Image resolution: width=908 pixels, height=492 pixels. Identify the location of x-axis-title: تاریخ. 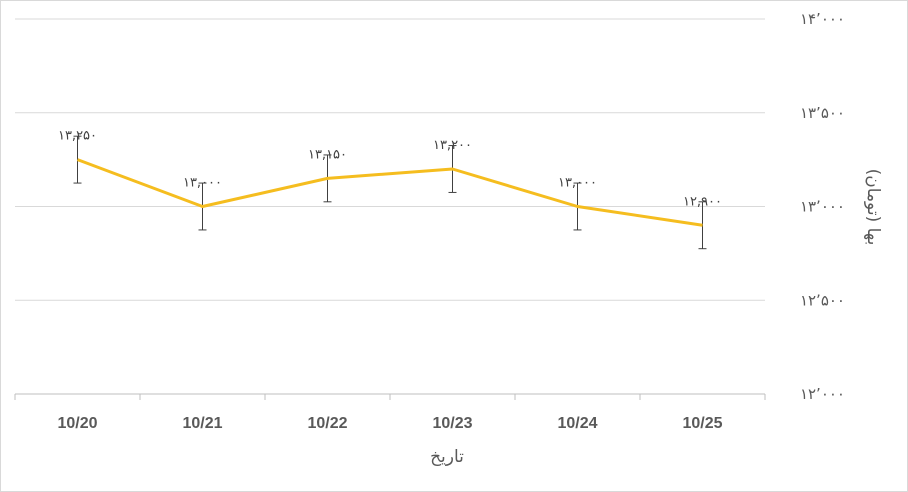
(447, 457).